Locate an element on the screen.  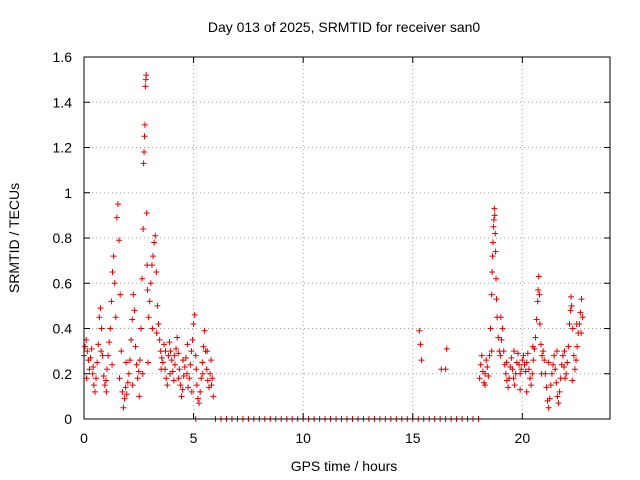
x-tick-label: 15 is located at coordinates (413, 438).